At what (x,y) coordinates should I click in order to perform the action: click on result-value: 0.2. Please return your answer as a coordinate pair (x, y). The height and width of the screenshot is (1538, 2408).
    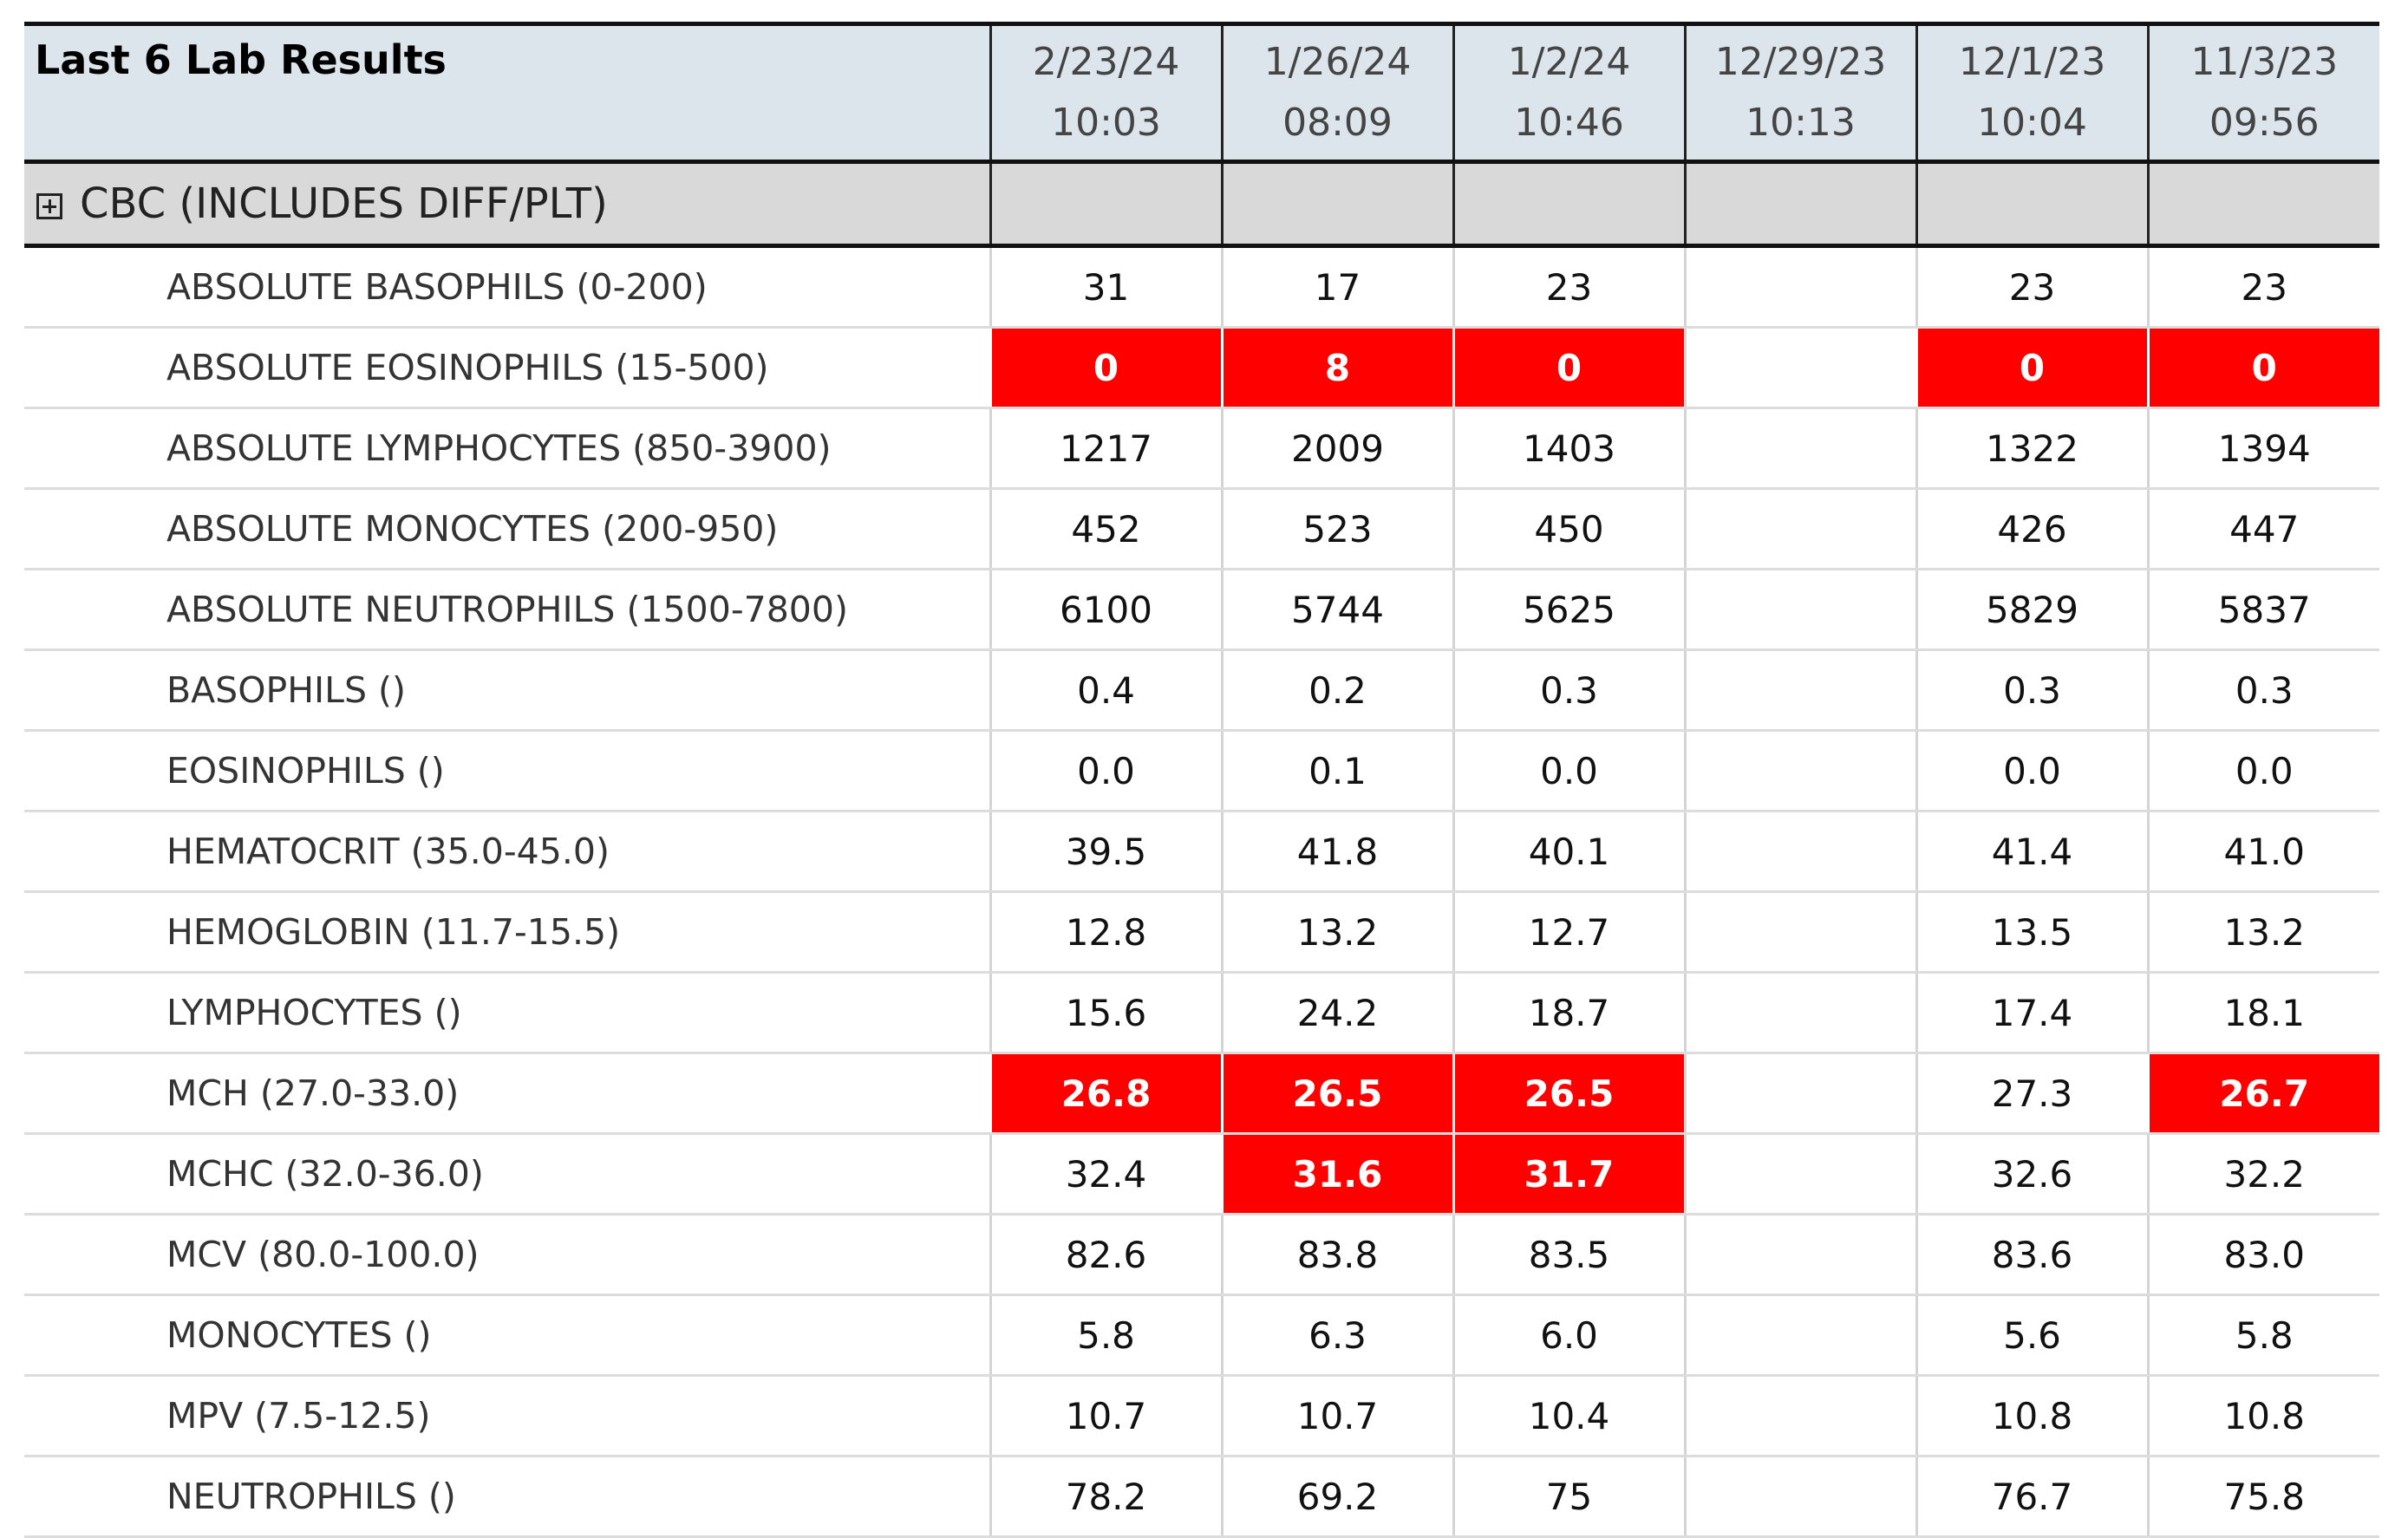
    Looking at the image, I should click on (1337, 690).